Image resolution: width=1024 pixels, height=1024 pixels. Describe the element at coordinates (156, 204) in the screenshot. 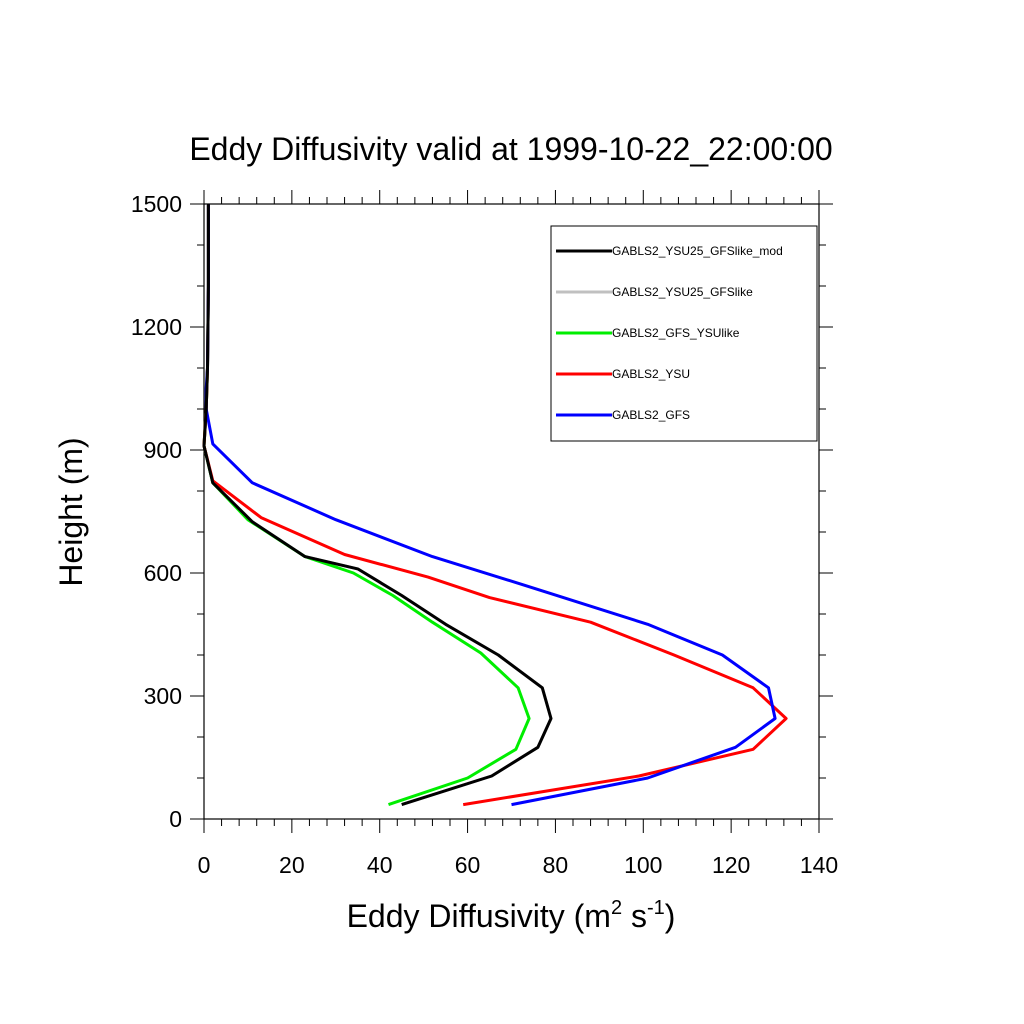

I see `y-tick-label: 1500` at that location.